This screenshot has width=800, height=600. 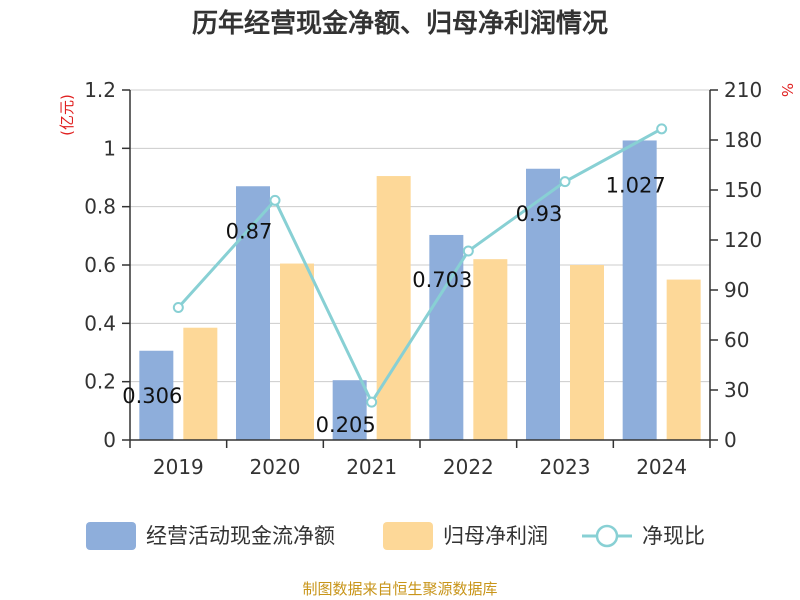 What do you see at coordinates (346, 425) in the screenshot?
I see `cashflow-data-label: 0.205` at bounding box center [346, 425].